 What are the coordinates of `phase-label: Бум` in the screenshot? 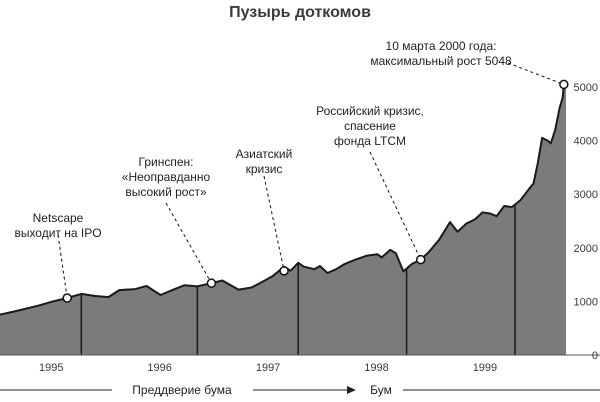 It's located at (381, 390).